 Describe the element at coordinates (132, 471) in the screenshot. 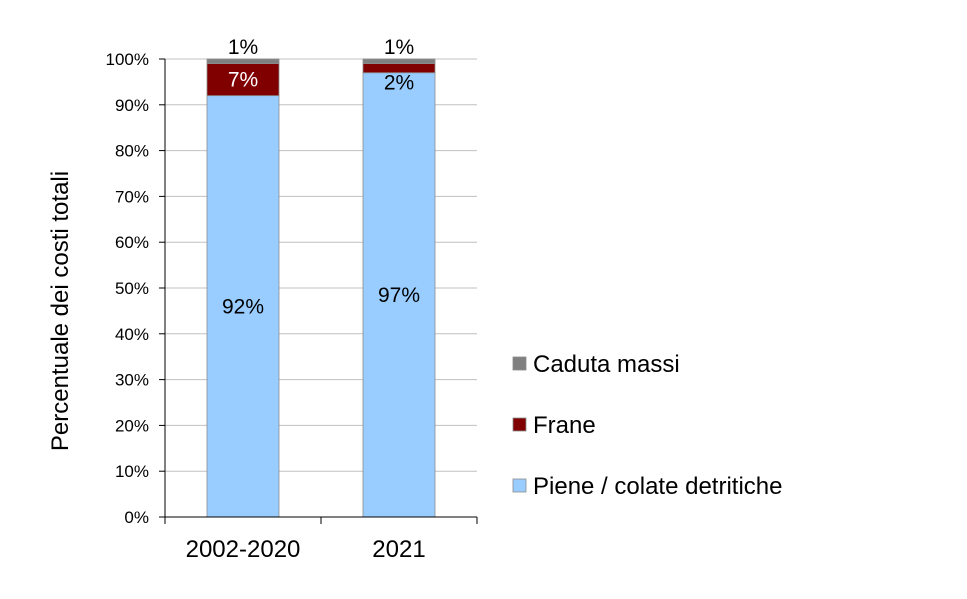

I see `y-tick-label: 10%` at that location.